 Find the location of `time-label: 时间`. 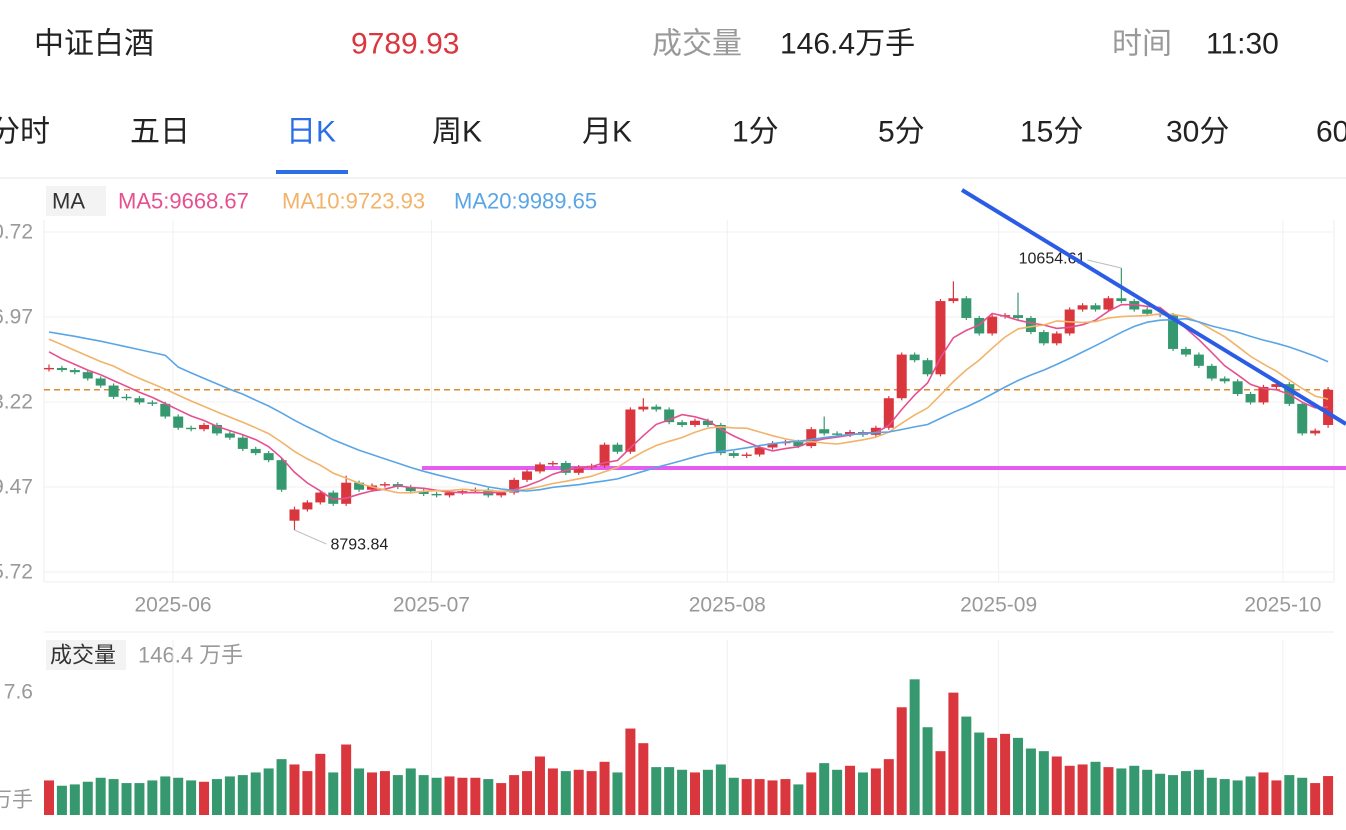

time-label: 时间 is located at coordinates (1142, 44).